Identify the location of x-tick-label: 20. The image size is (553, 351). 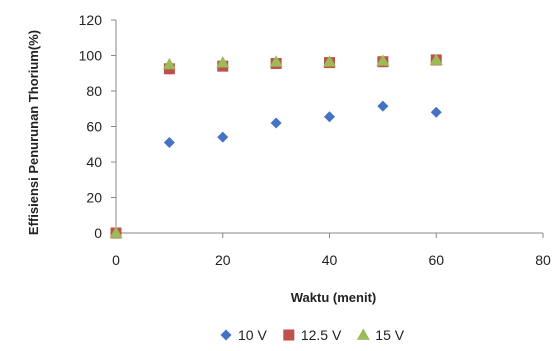
(223, 260).